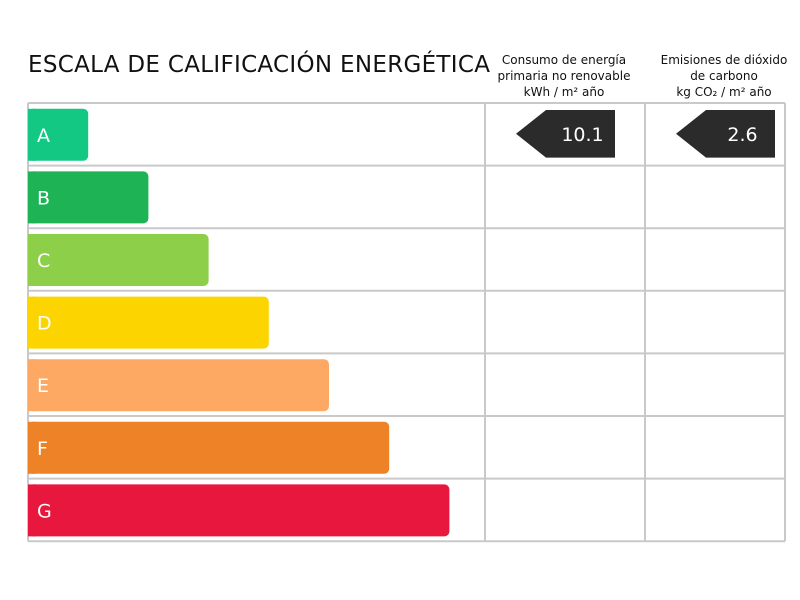  Describe the element at coordinates (42, 449) in the screenshot. I see `rating-bar-label: F` at that location.